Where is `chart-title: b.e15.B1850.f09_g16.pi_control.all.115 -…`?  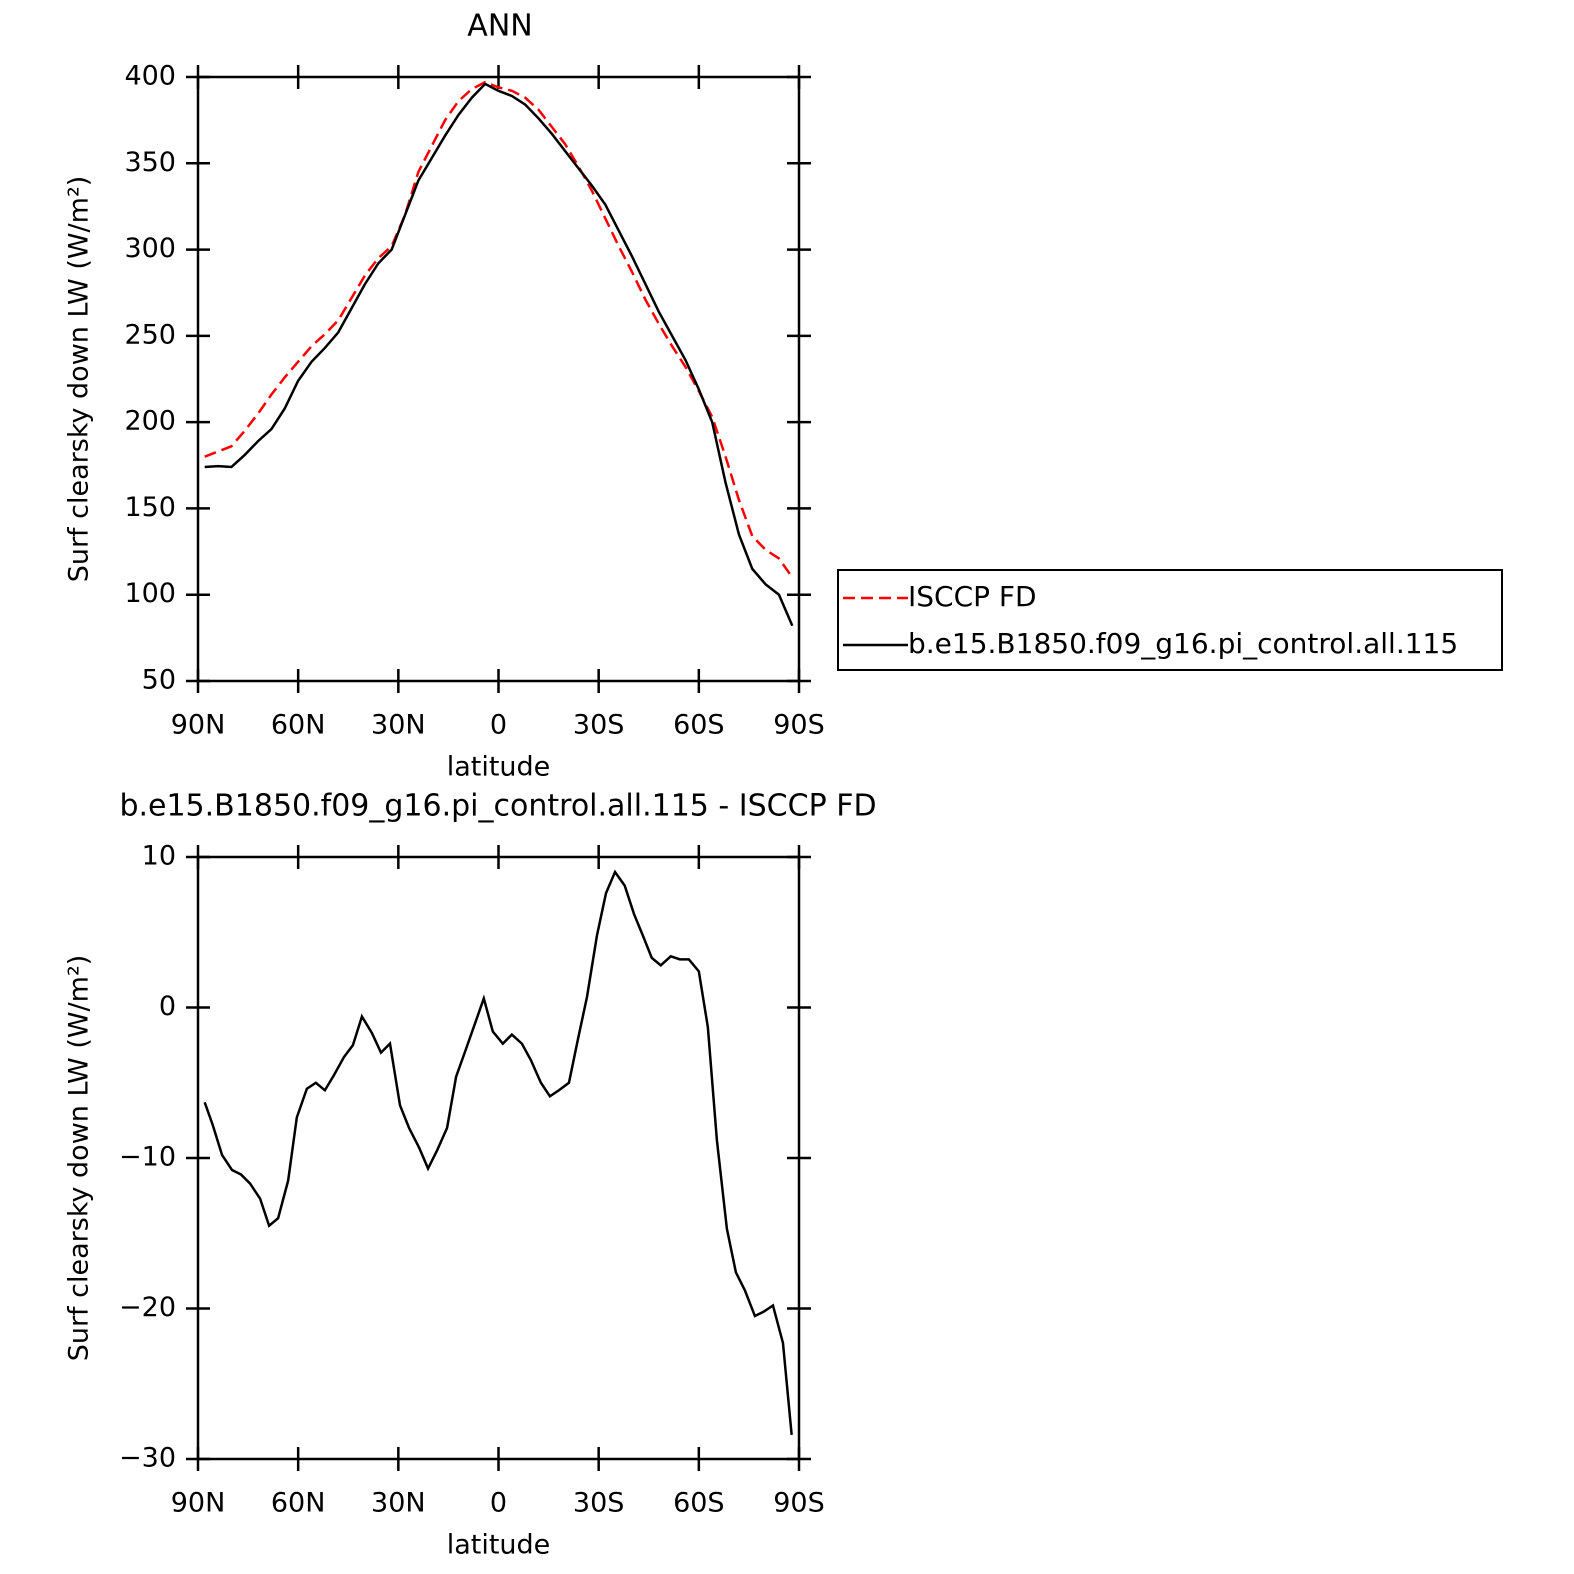 chart-title: b.e15.B1850.f09_g16.pi_control.all.115 -… is located at coordinates (497, 806).